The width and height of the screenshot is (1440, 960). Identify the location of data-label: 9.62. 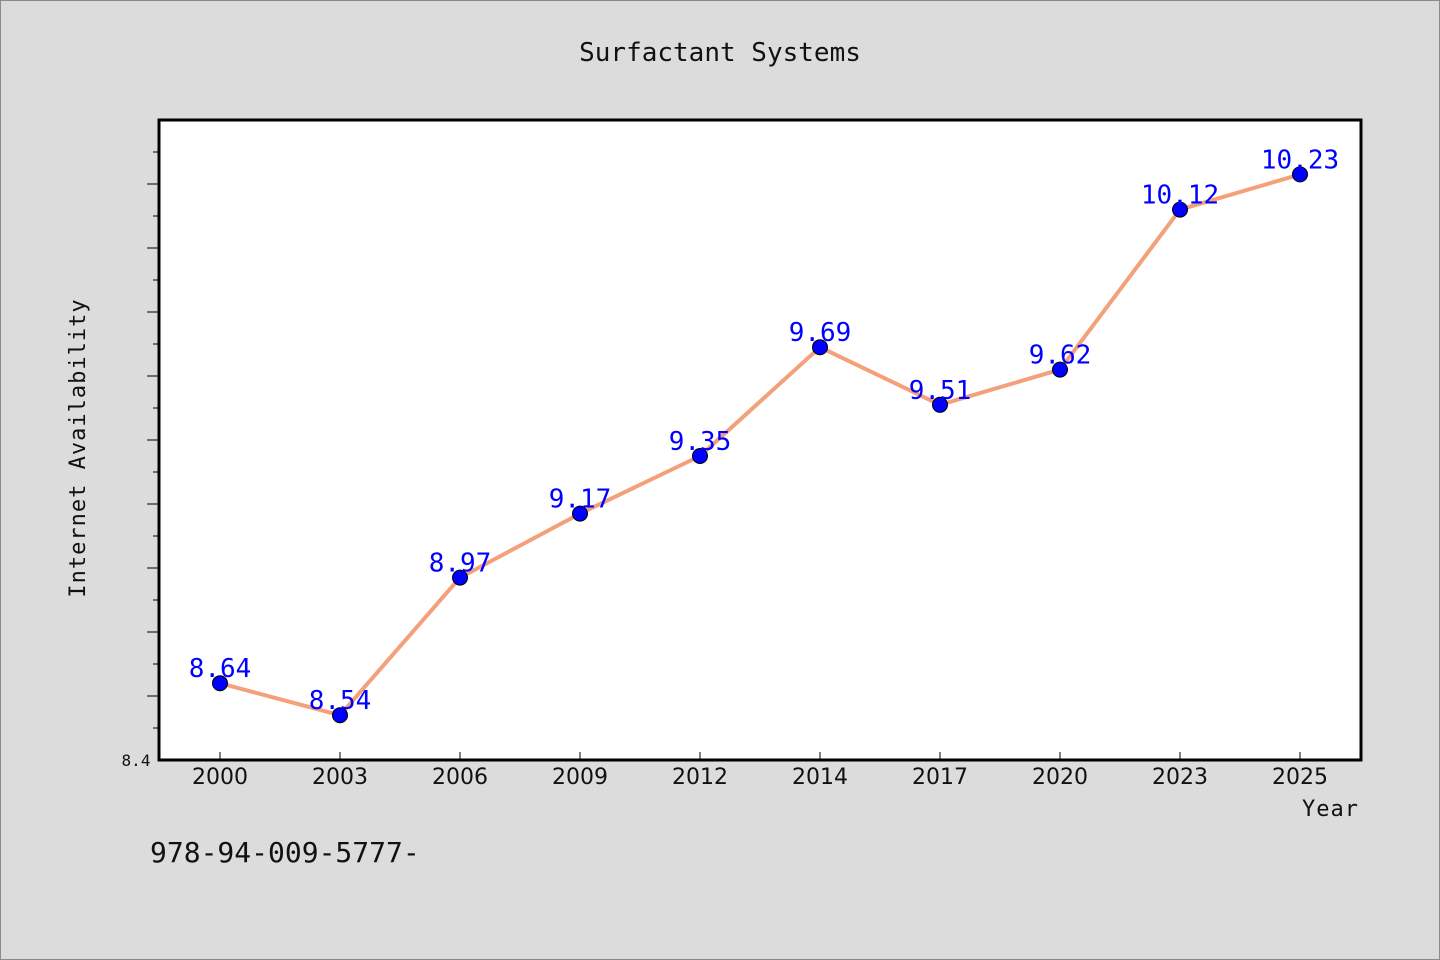
(1060, 356).